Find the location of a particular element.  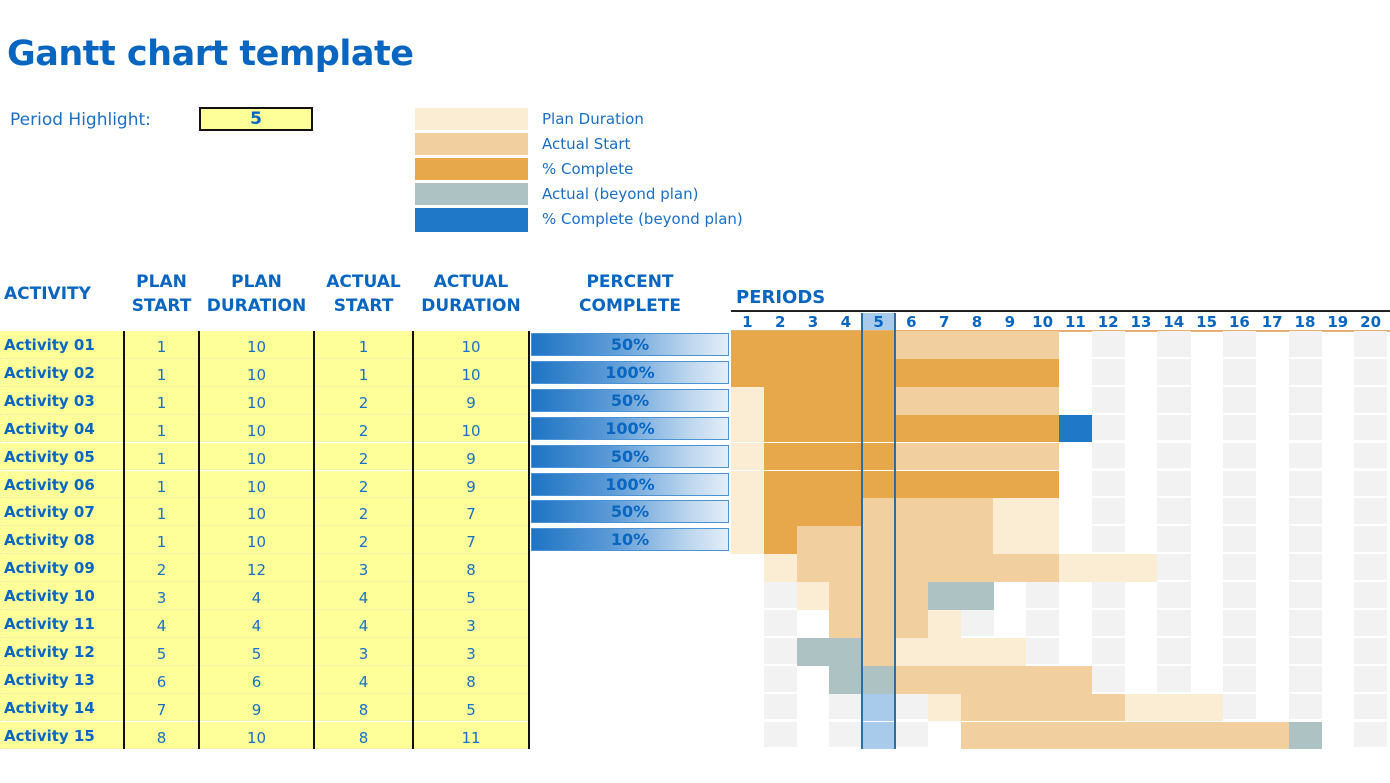

activity-name: Activity 12 is located at coordinates (62, 651).